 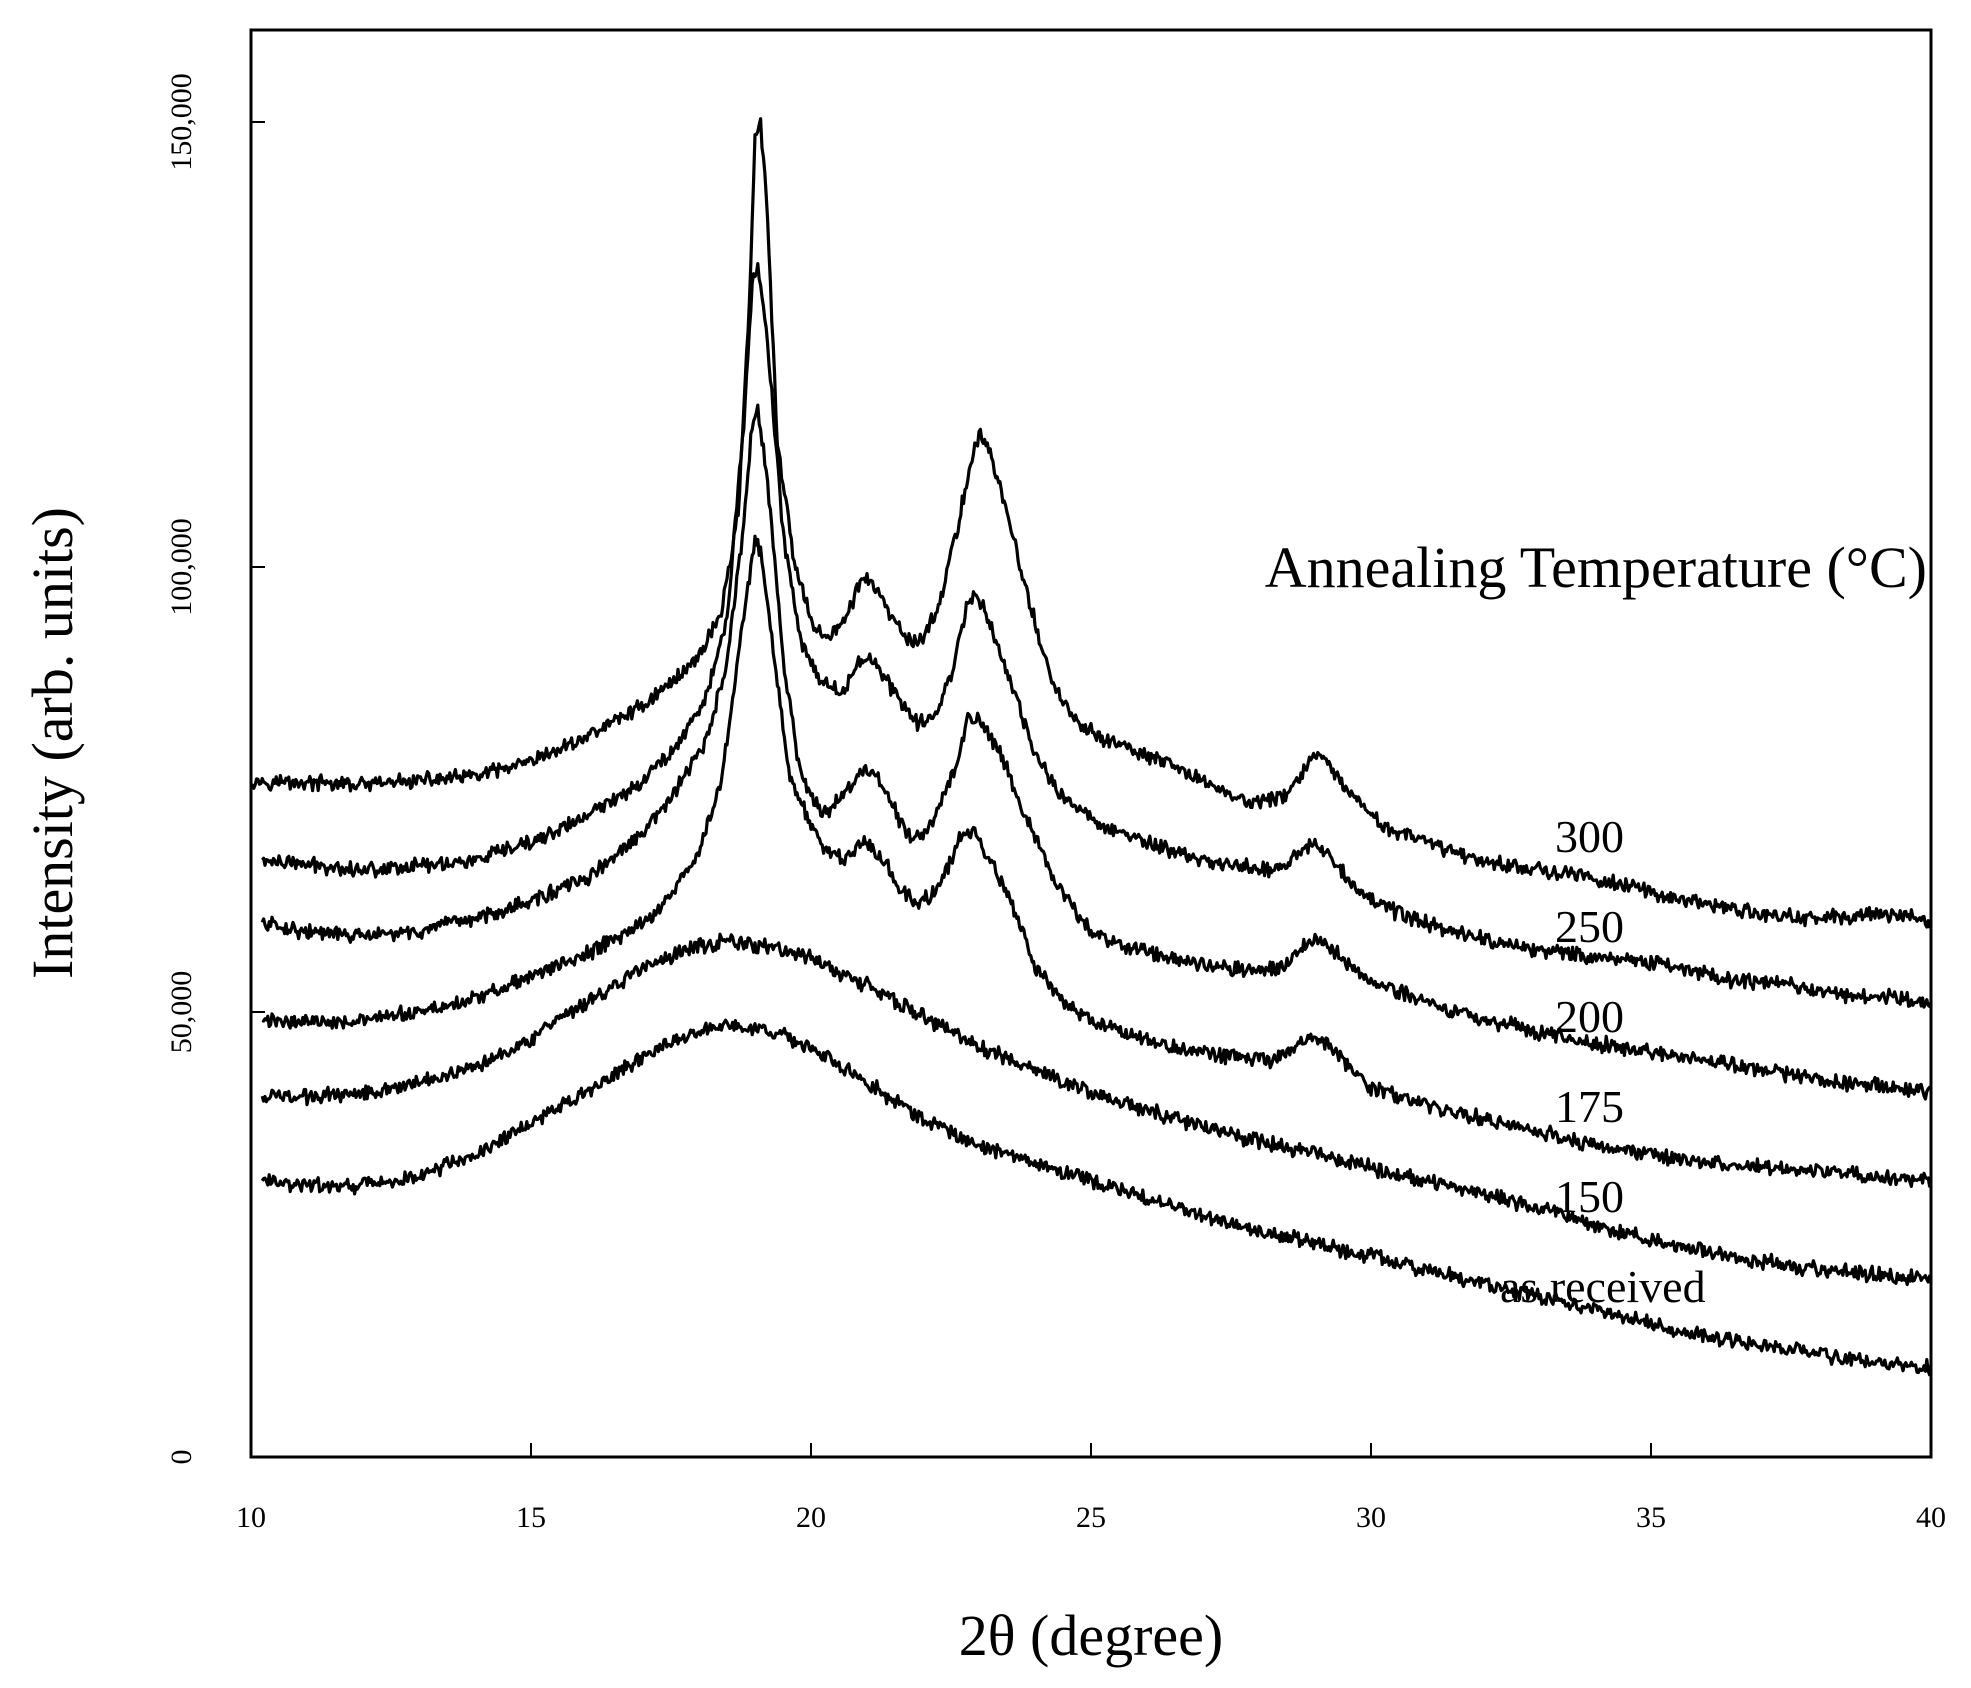 What do you see at coordinates (1596, 567) in the screenshot?
I see `legend-title: Annealing Temperature (°C)` at bounding box center [1596, 567].